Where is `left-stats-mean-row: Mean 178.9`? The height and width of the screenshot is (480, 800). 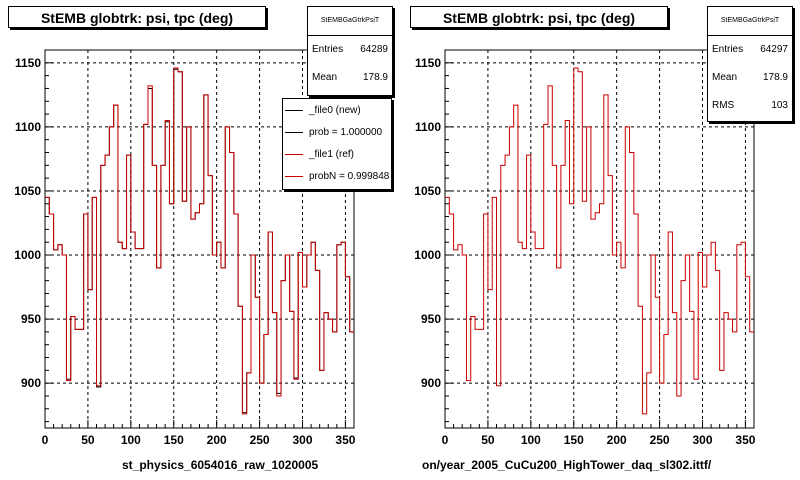 left-stats-mean-row: Mean 178.9 is located at coordinates (350, 78).